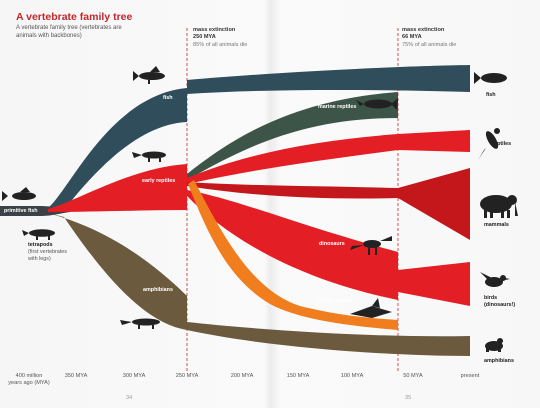 Image resolution: width=540 pixels, height=408 pixels. Describe the element at coordinates (332, 244) in the screenshot. I see `label-dinosaurs: dinosaurs` at that location.